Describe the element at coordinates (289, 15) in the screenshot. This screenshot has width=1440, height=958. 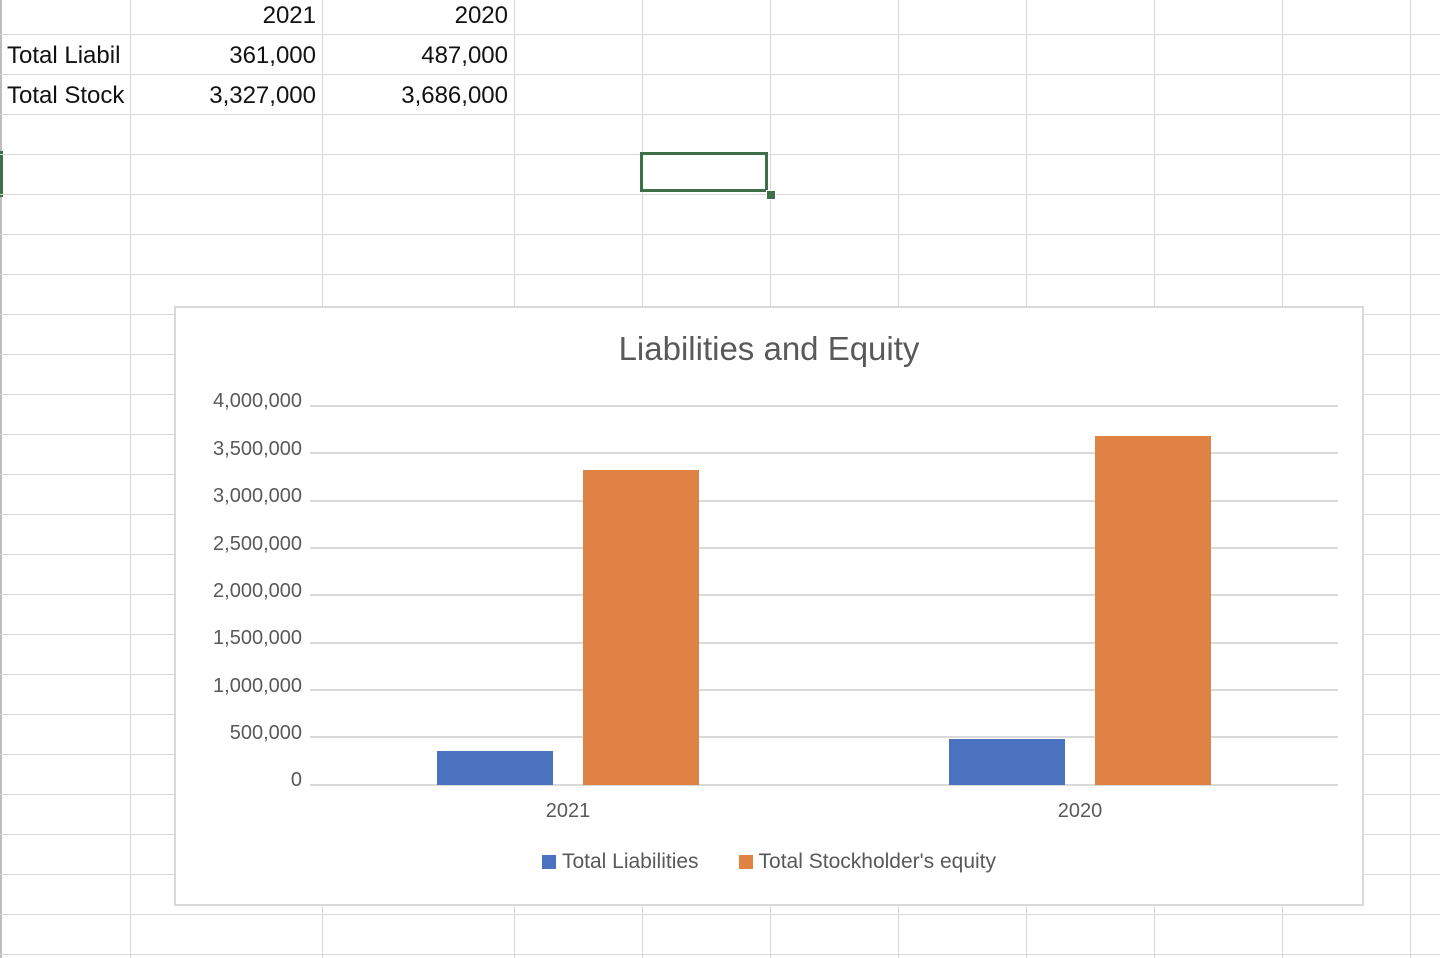
I see `cell-header-2021: 2021` at that location.